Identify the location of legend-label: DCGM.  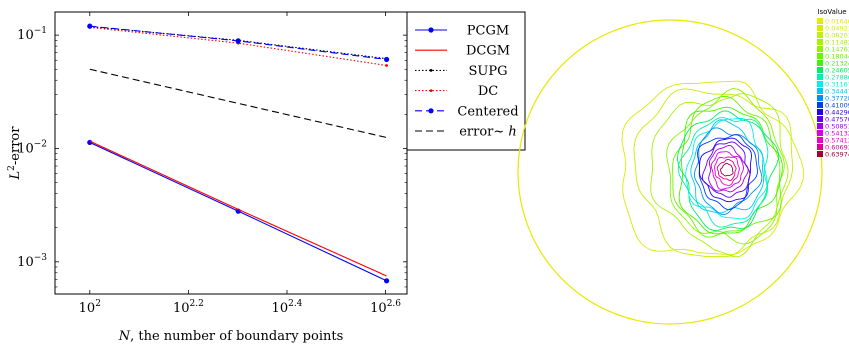
(488, 51).